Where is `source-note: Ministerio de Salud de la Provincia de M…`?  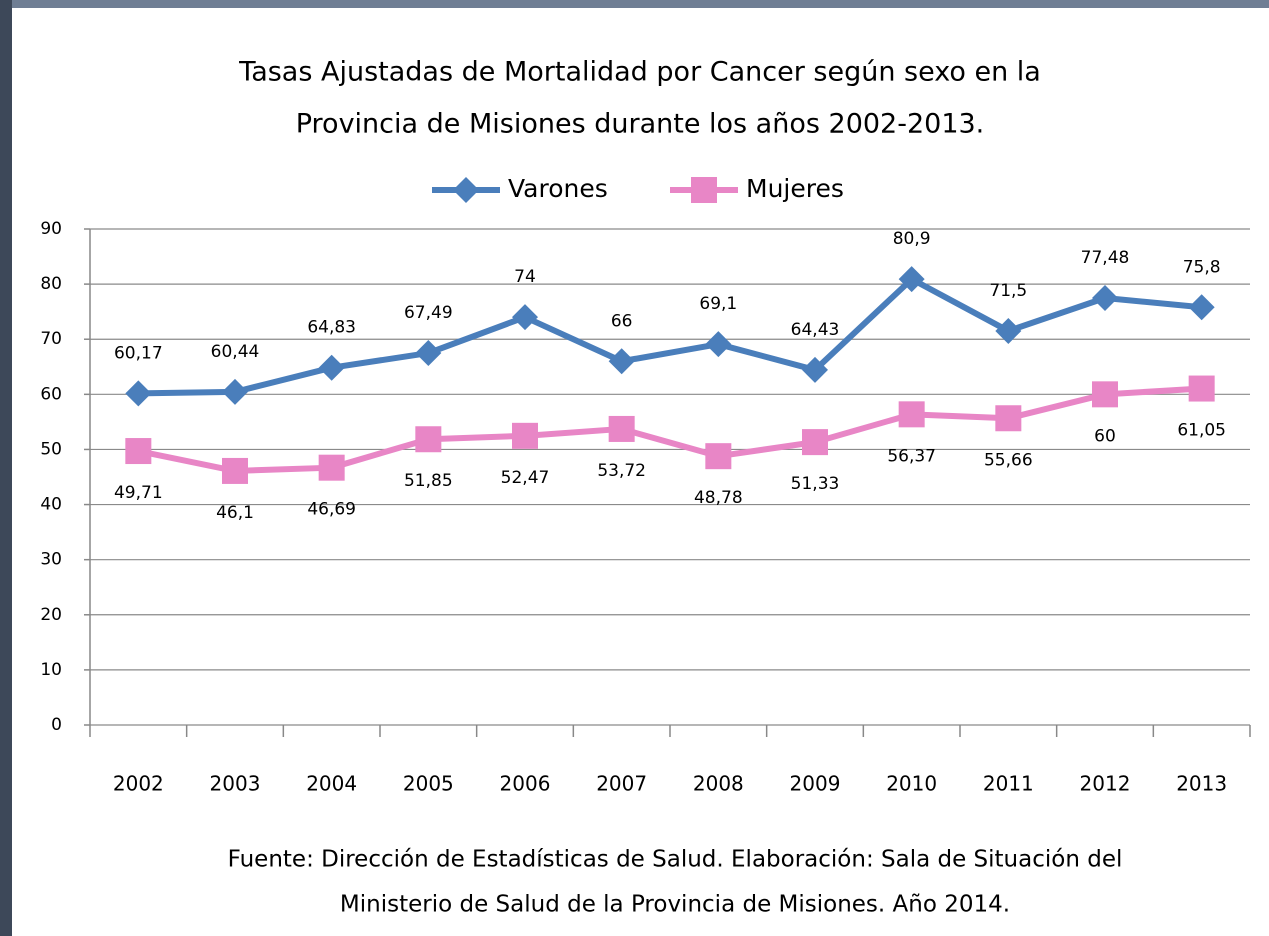
source-note: Ministerio de Salud de la Provincia de M… is located at coordinates (675, 905).